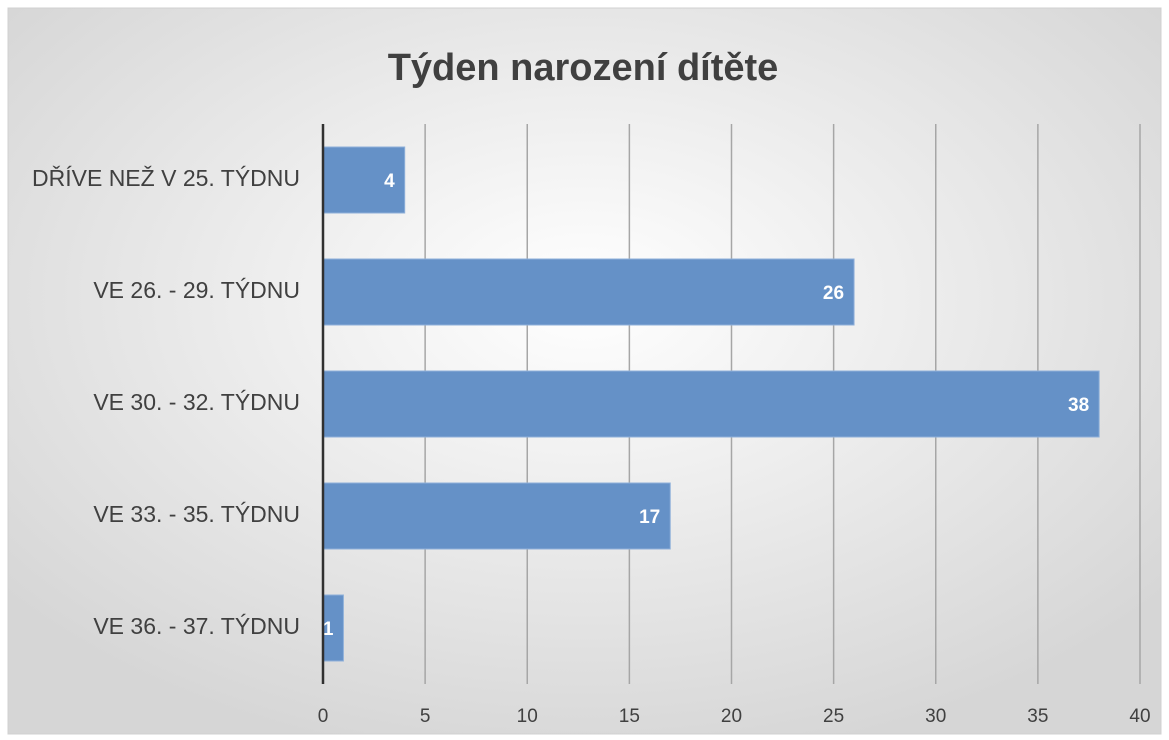 The width and height of the screenshot is (1169, 740). I want to click on x-tick-label: 25, so click(833, 716).